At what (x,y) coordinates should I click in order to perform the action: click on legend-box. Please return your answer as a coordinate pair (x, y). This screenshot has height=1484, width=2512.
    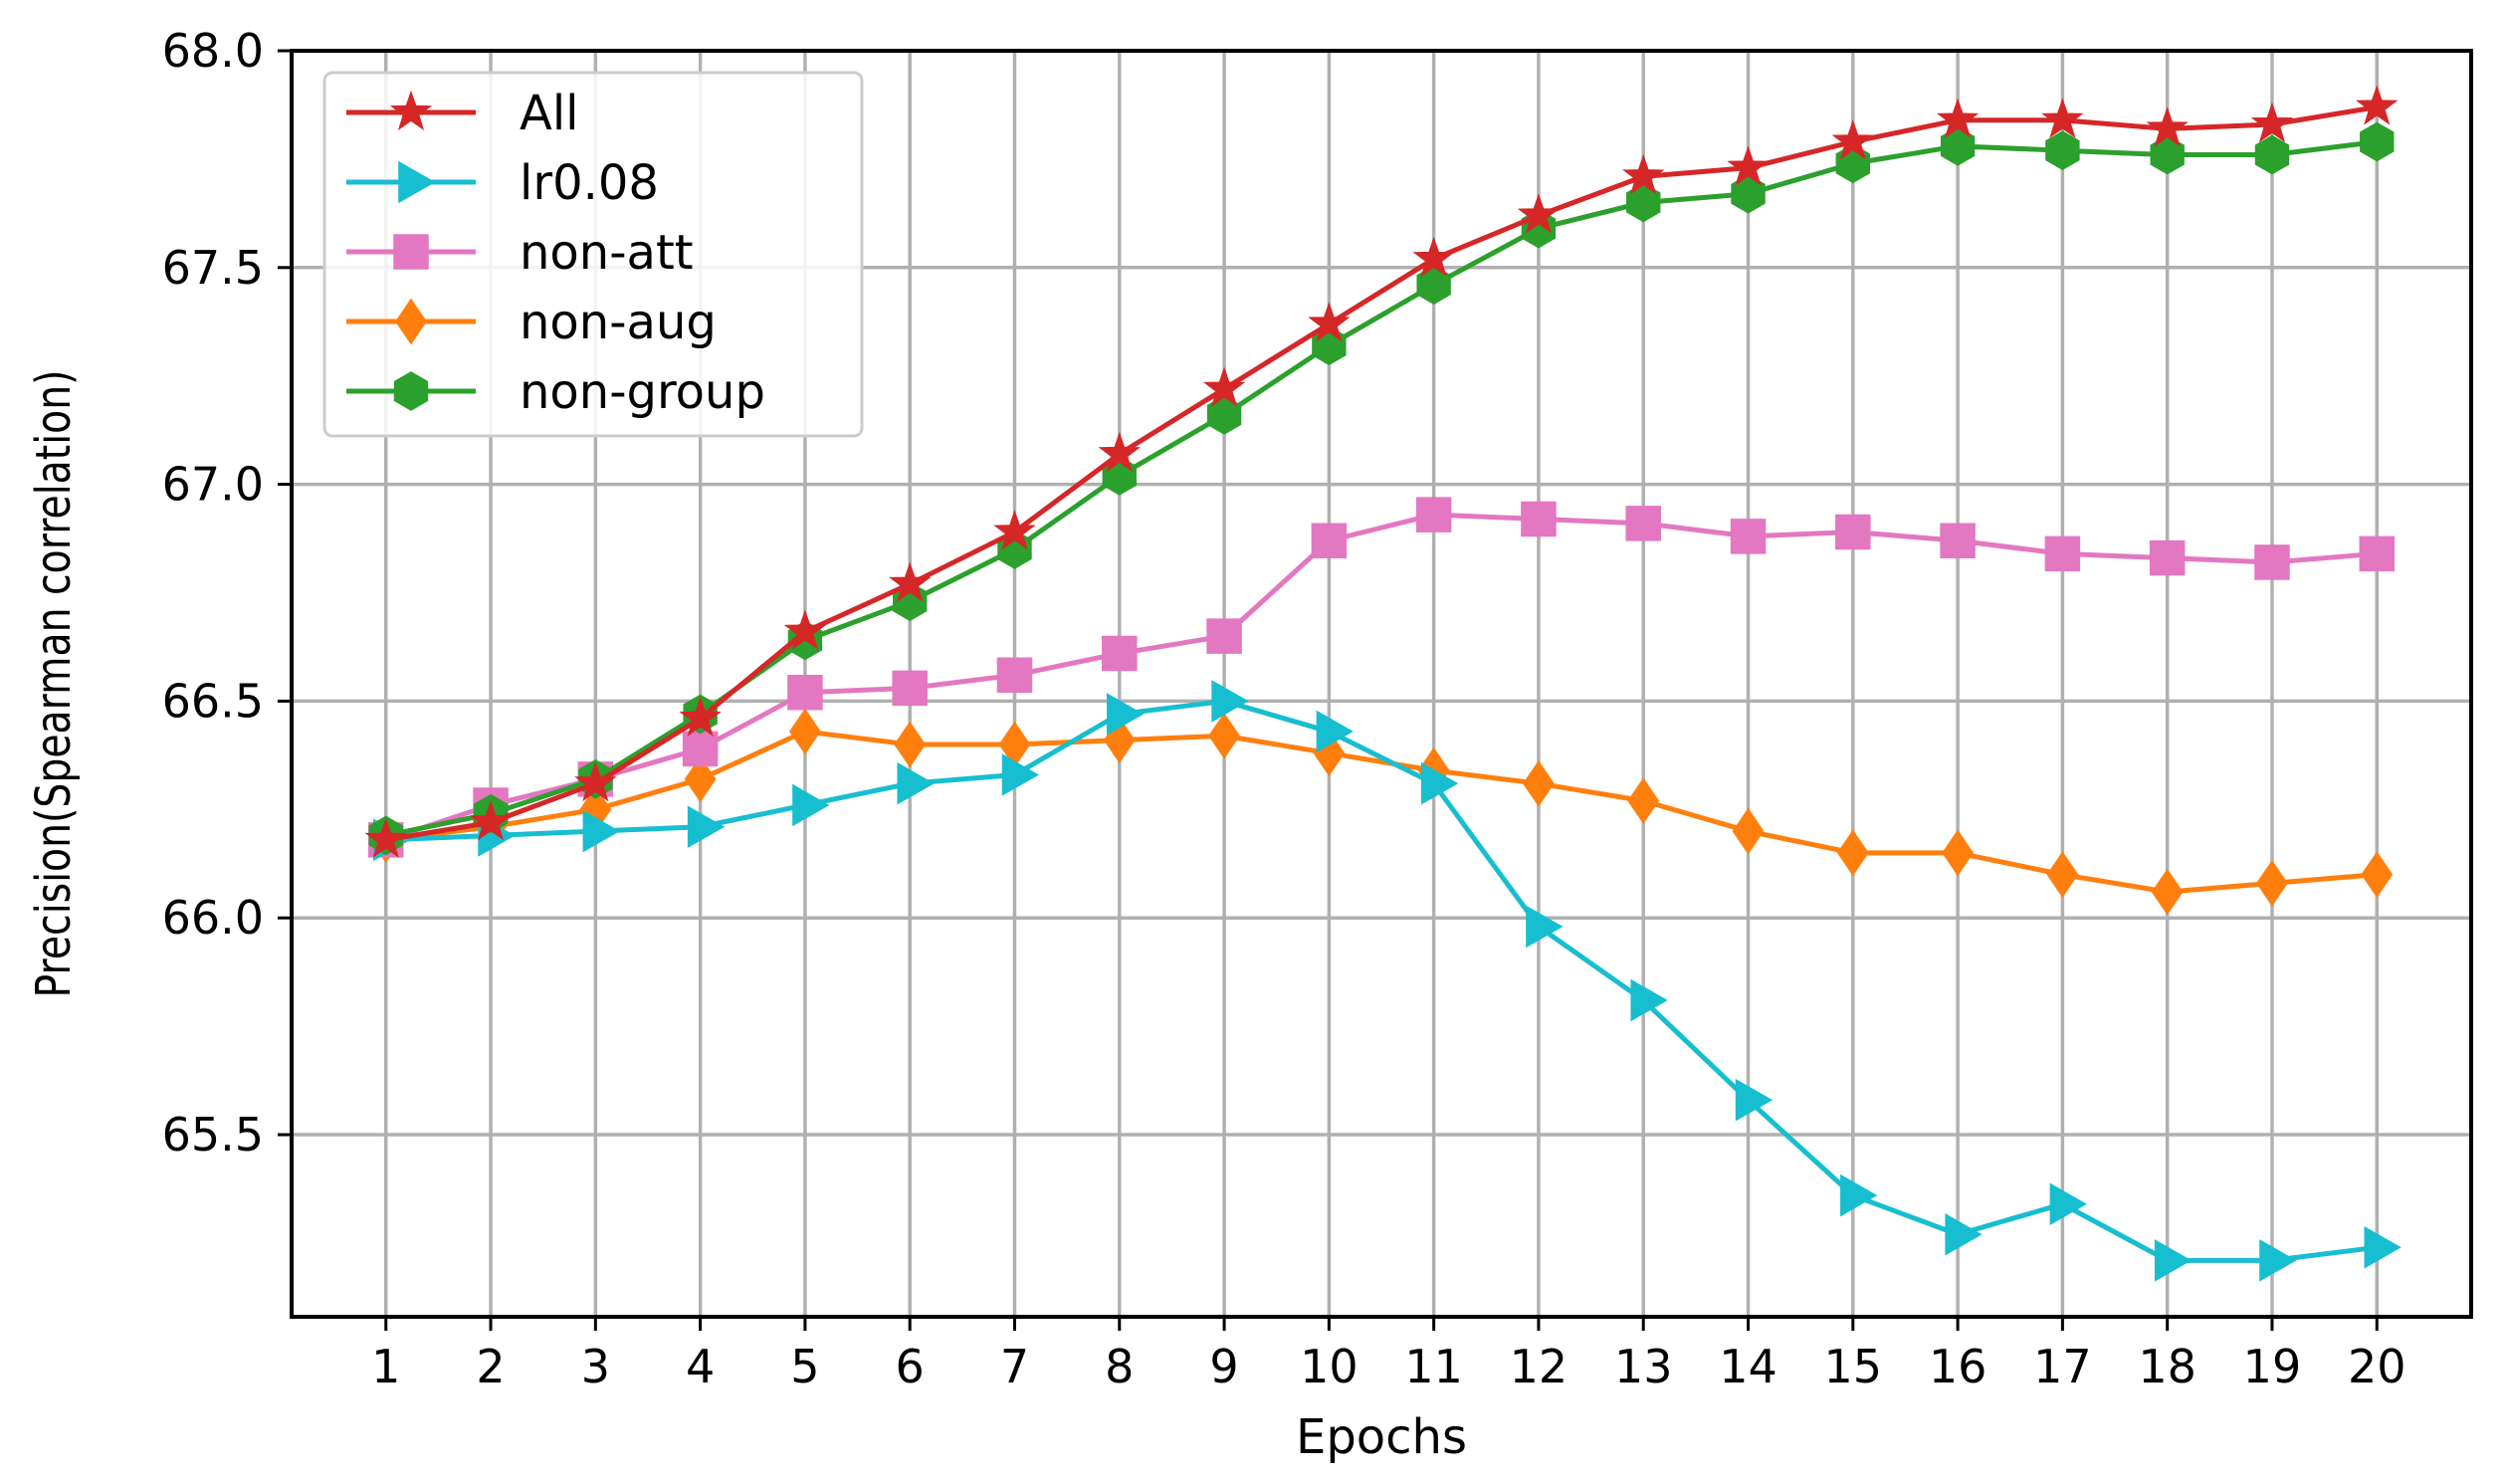
    Looking at the image, I should click on (593, 255).